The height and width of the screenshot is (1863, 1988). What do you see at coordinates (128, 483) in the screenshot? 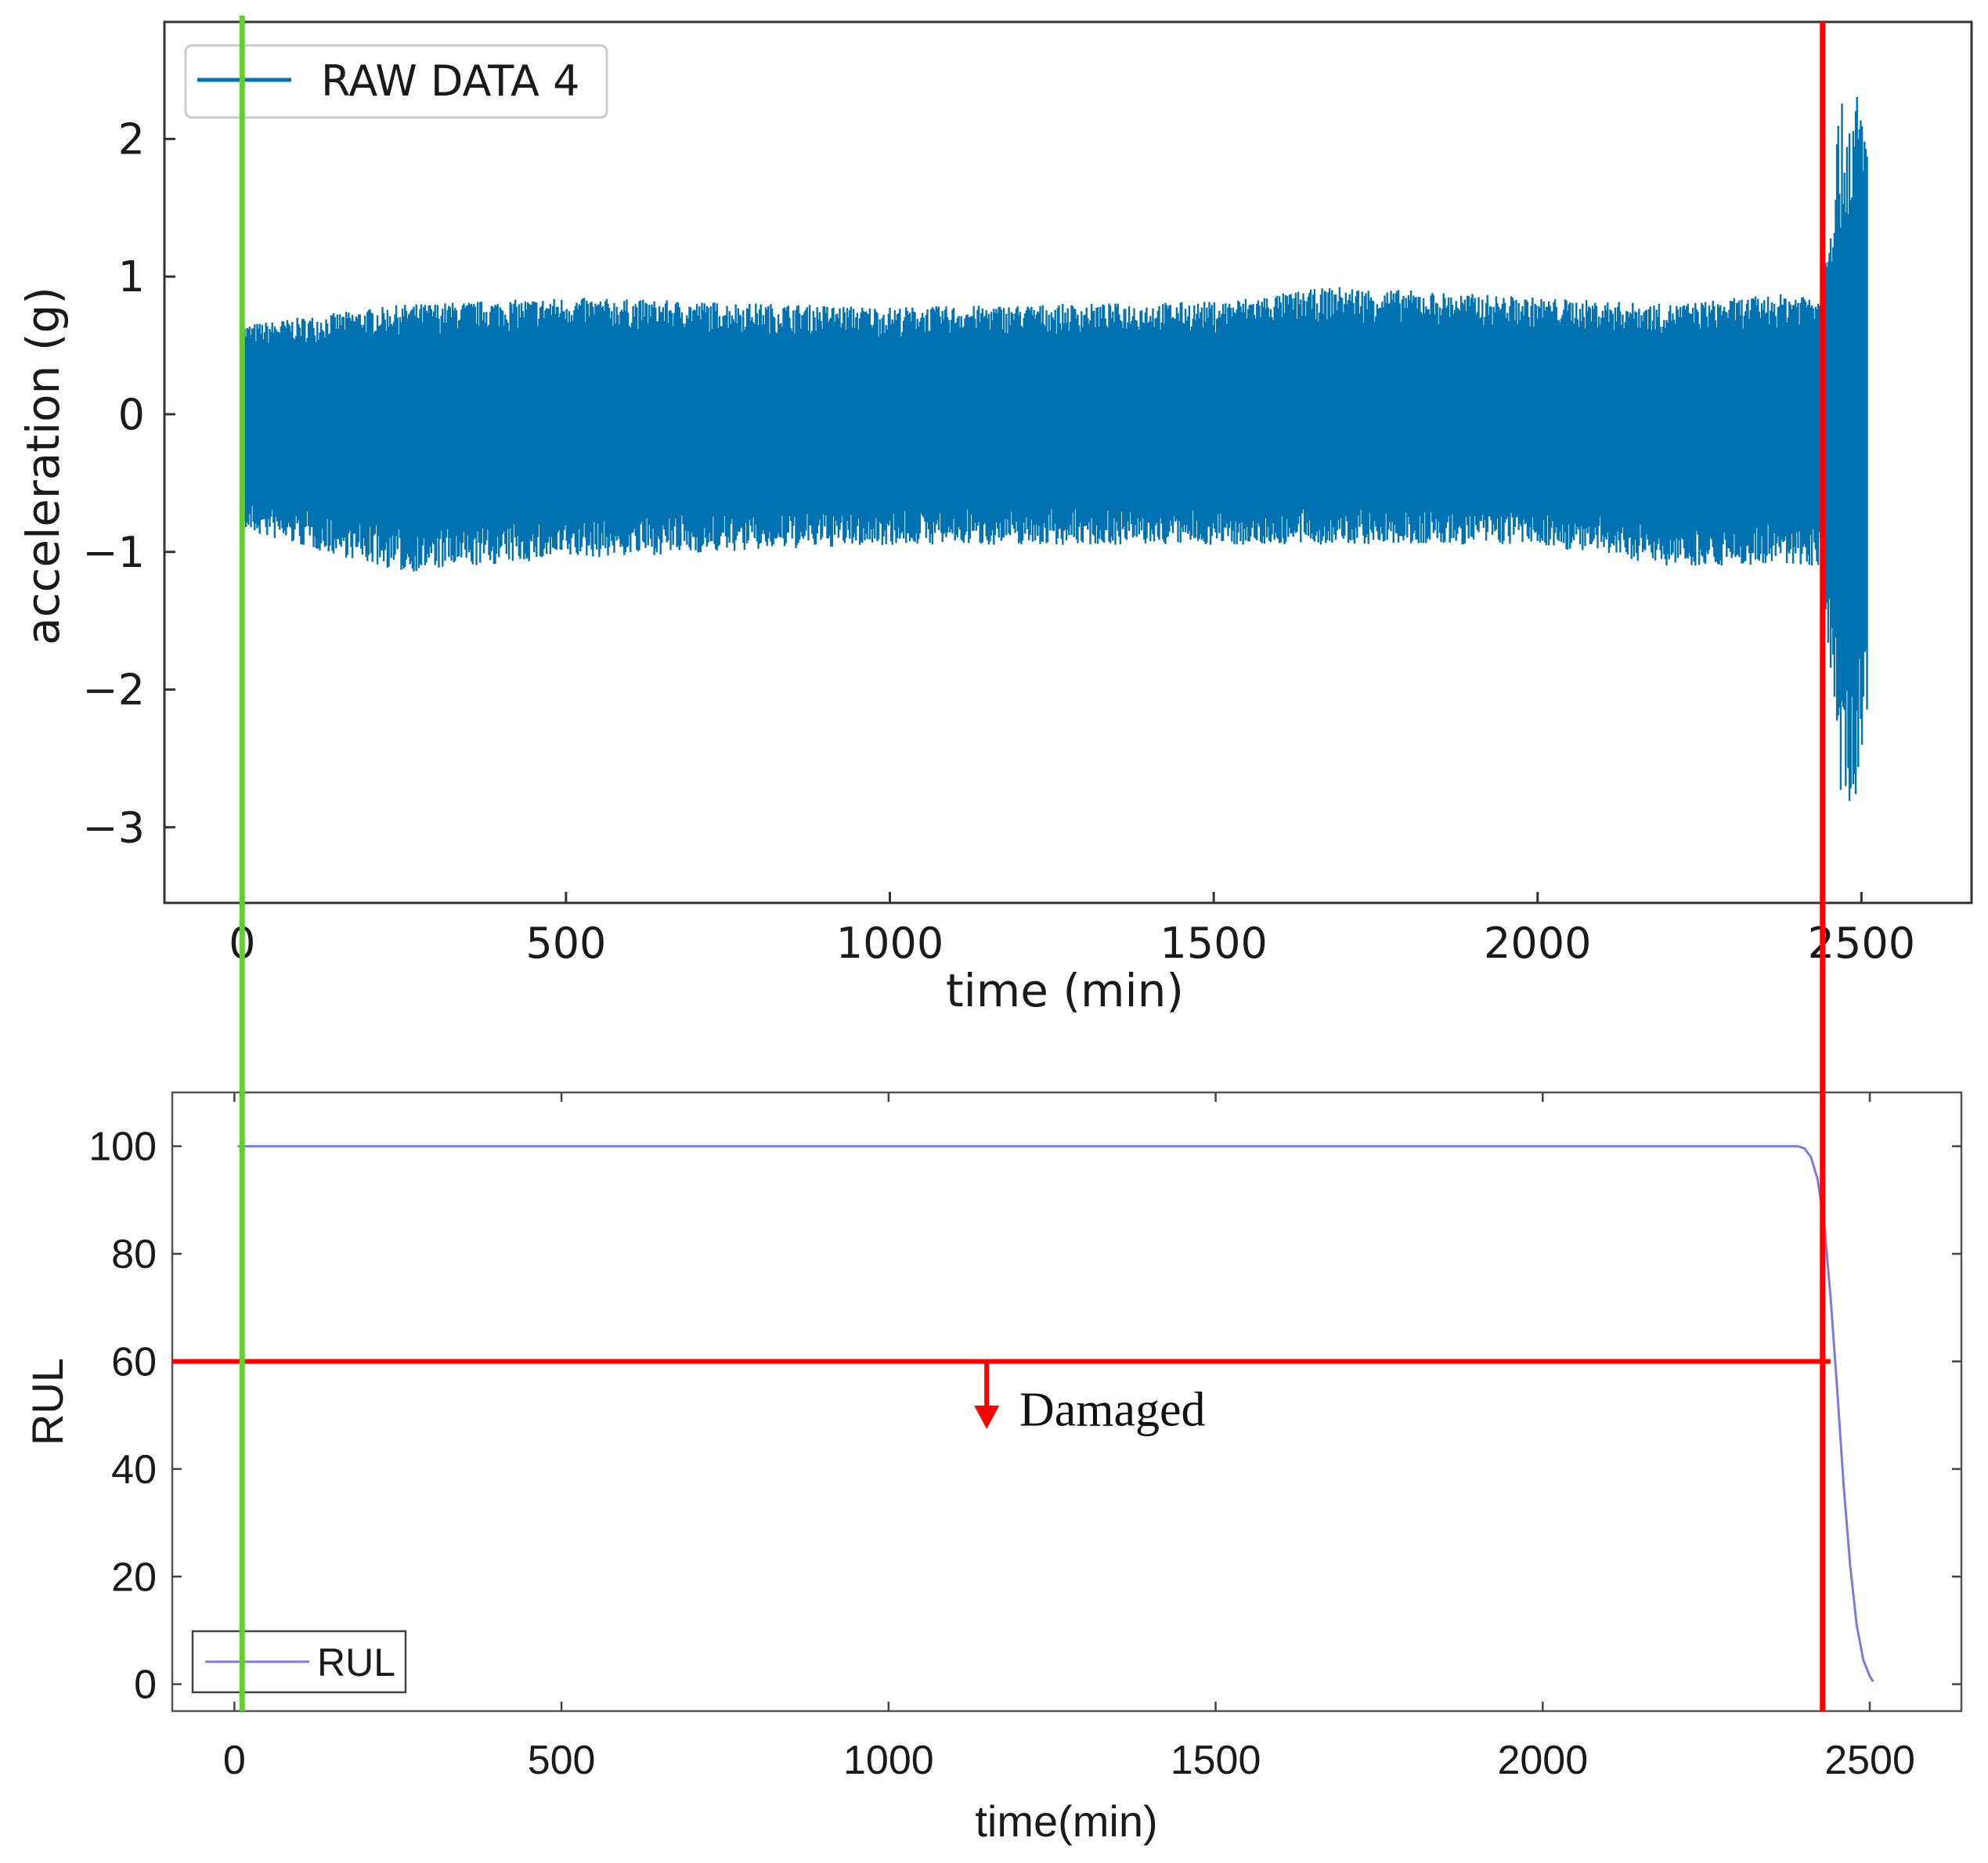
I see `acceleration-y-ticks: 2 1 0 −1 −2 −3` at bounding box center [128, 483].